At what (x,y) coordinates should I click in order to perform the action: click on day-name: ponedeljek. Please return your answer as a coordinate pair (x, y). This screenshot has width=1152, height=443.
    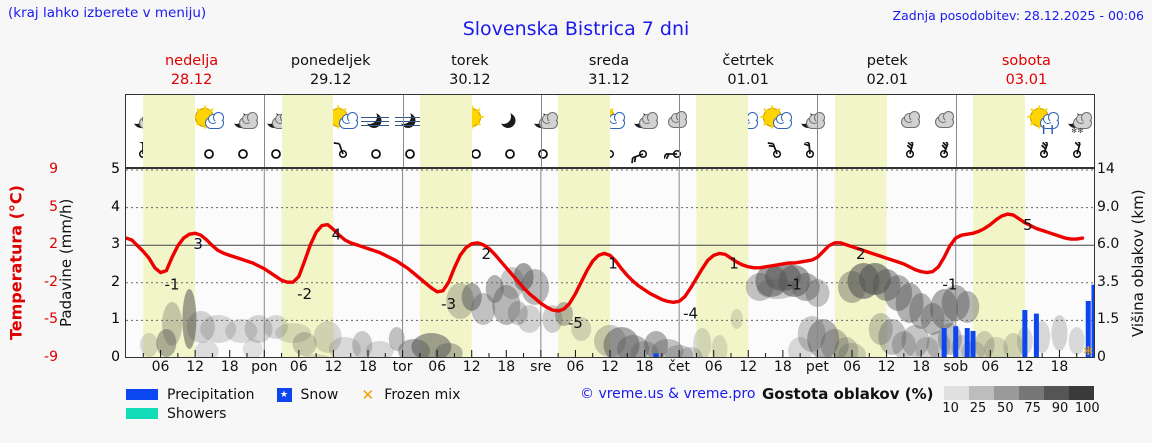
    Looking at the image, I should click on (330, 61).